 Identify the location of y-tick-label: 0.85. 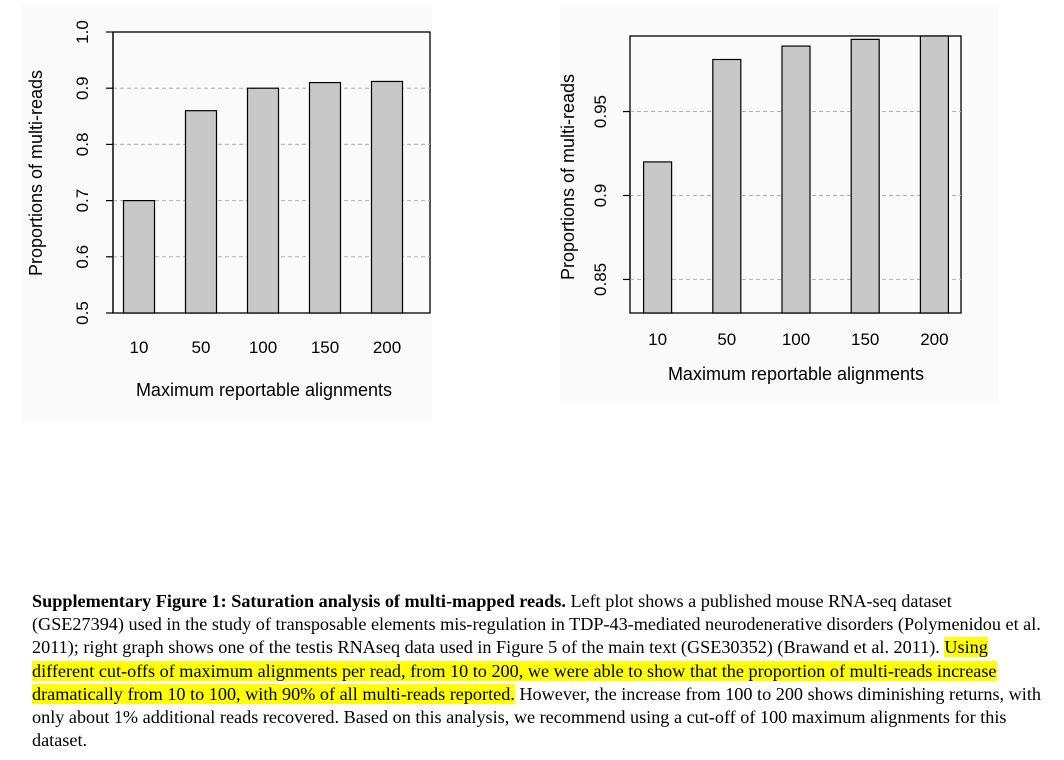
(600, 279).